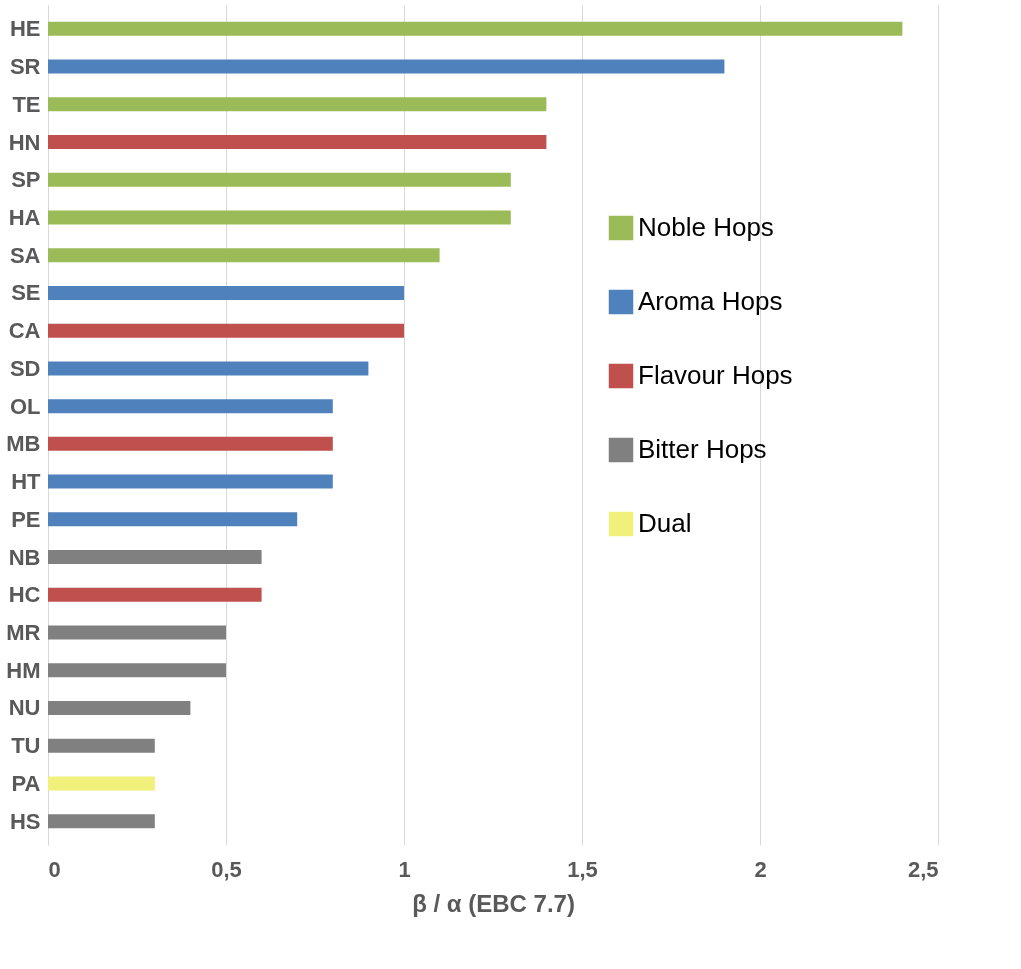 The width and height of the screenshot is (1021, 969). What do you see at coordinates (24, 557) in the screenshot?
I see `y-tick-label: NB` at bounding box center [24, 557].